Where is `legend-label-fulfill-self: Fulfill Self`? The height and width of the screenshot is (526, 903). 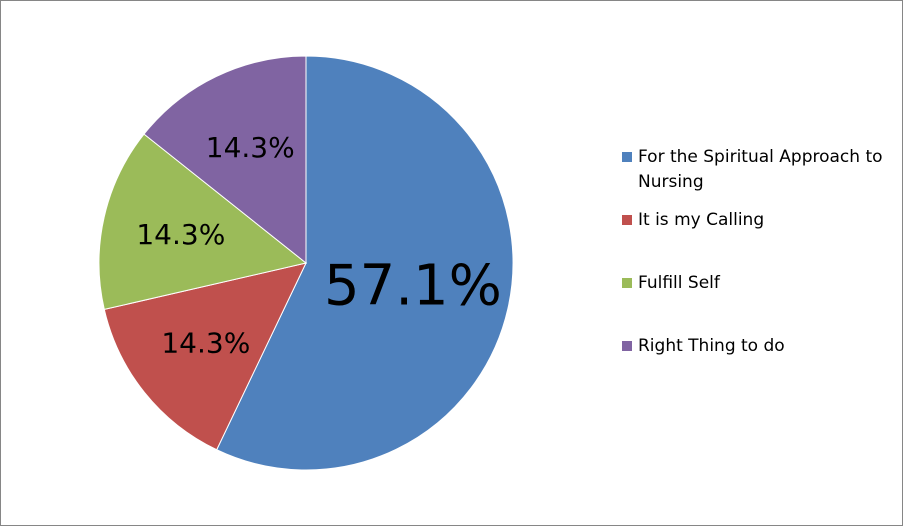
legend-label-fulfill-self: Fulfill Self is located at coordinates (679, 283).